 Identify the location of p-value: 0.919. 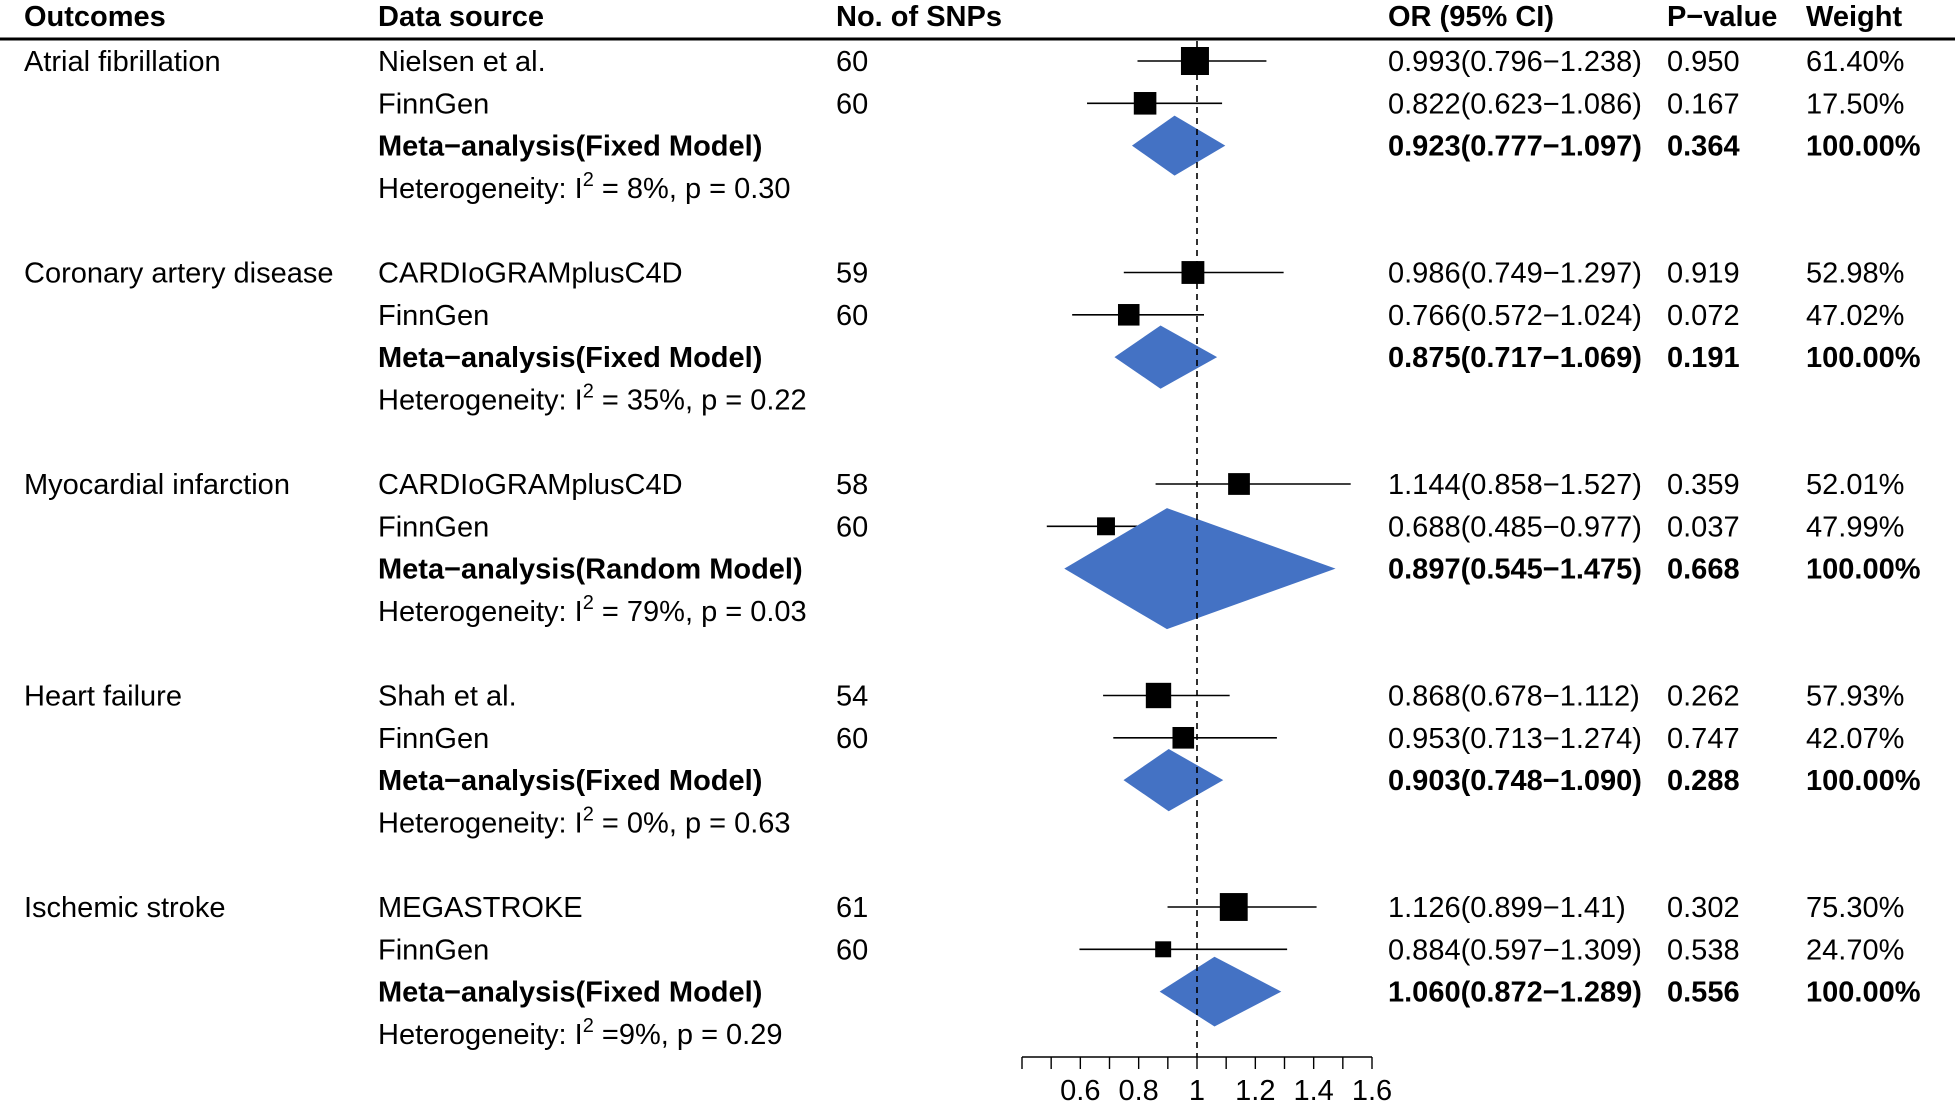
(1703, 274).